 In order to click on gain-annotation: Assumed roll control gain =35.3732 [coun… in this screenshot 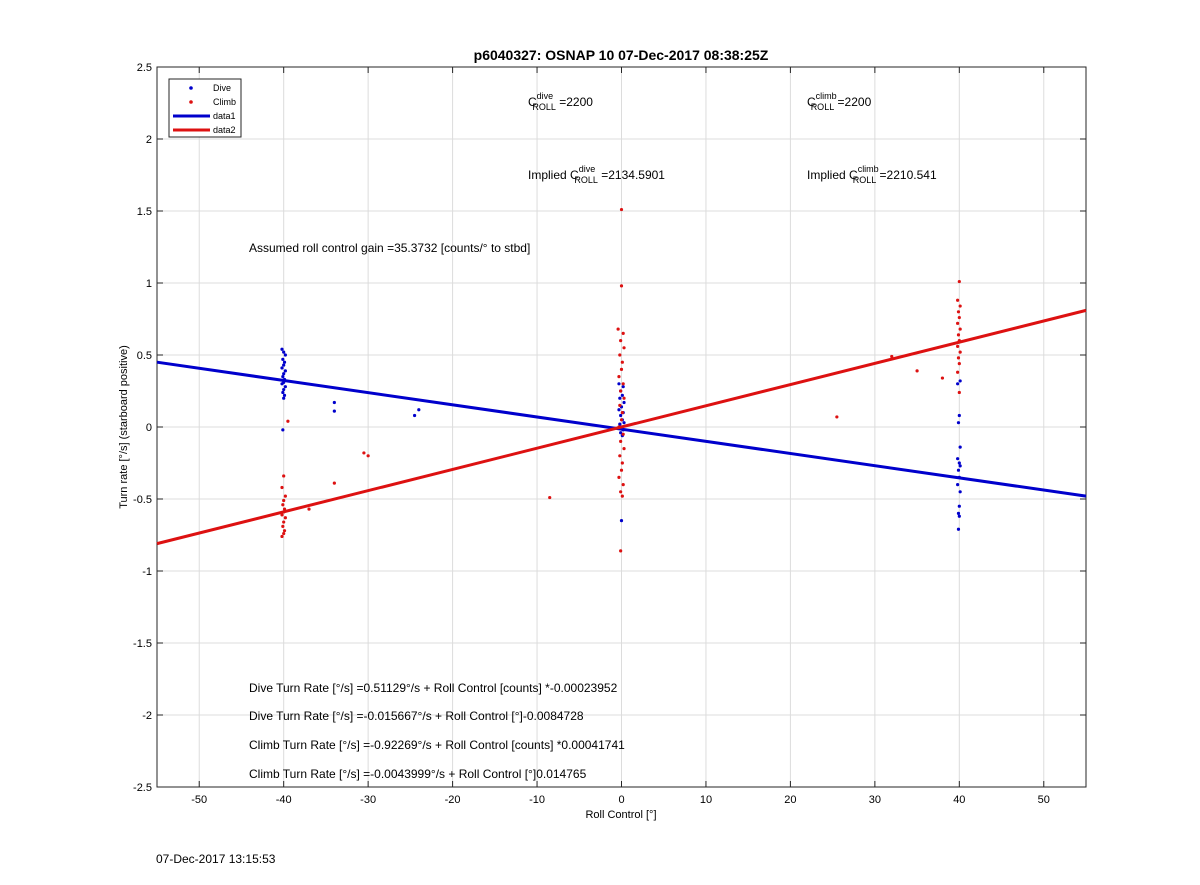, I will do `click(389, 248)`.